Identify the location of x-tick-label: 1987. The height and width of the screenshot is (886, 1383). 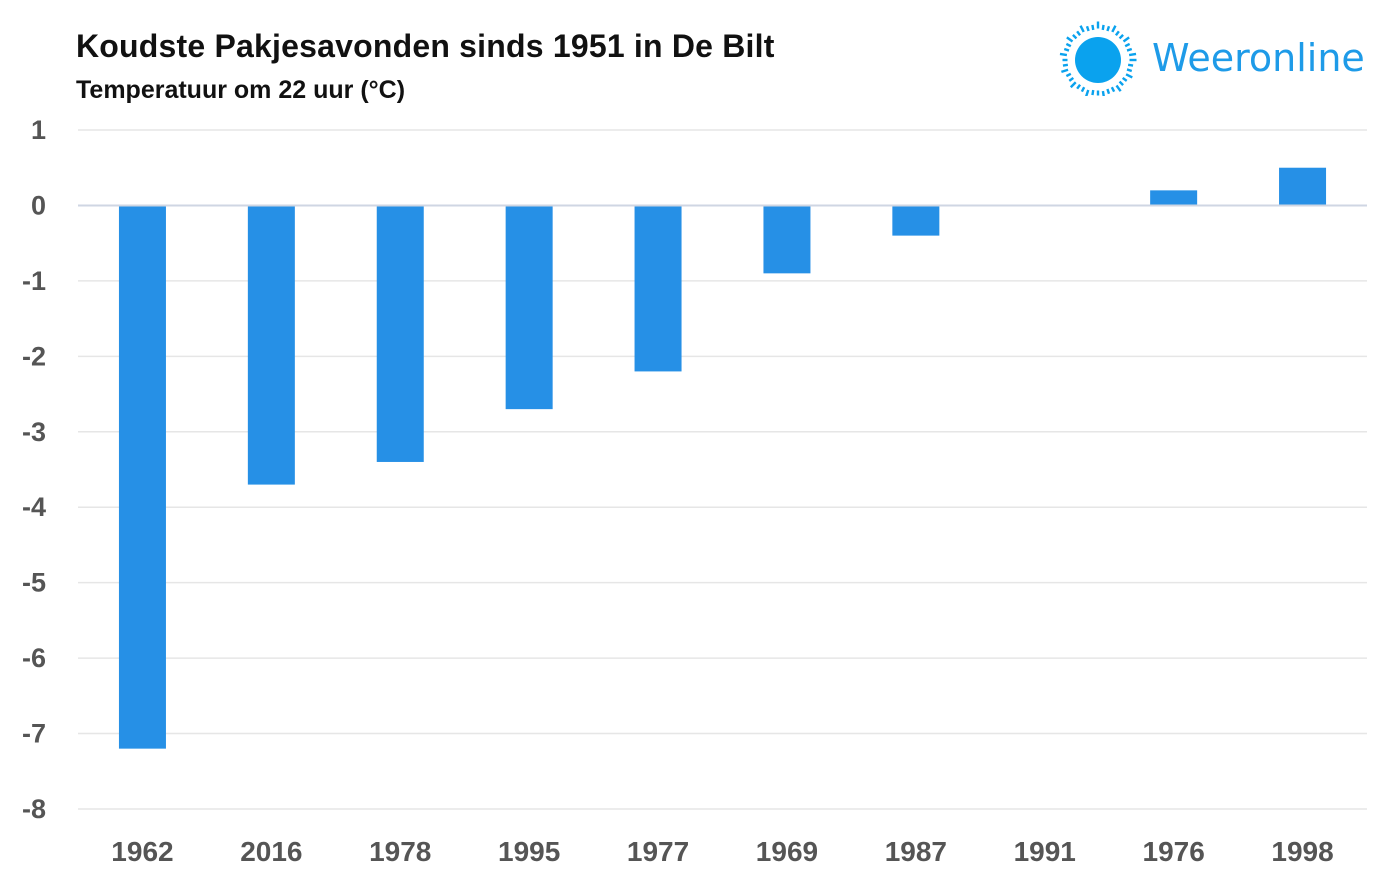
(916, 851).